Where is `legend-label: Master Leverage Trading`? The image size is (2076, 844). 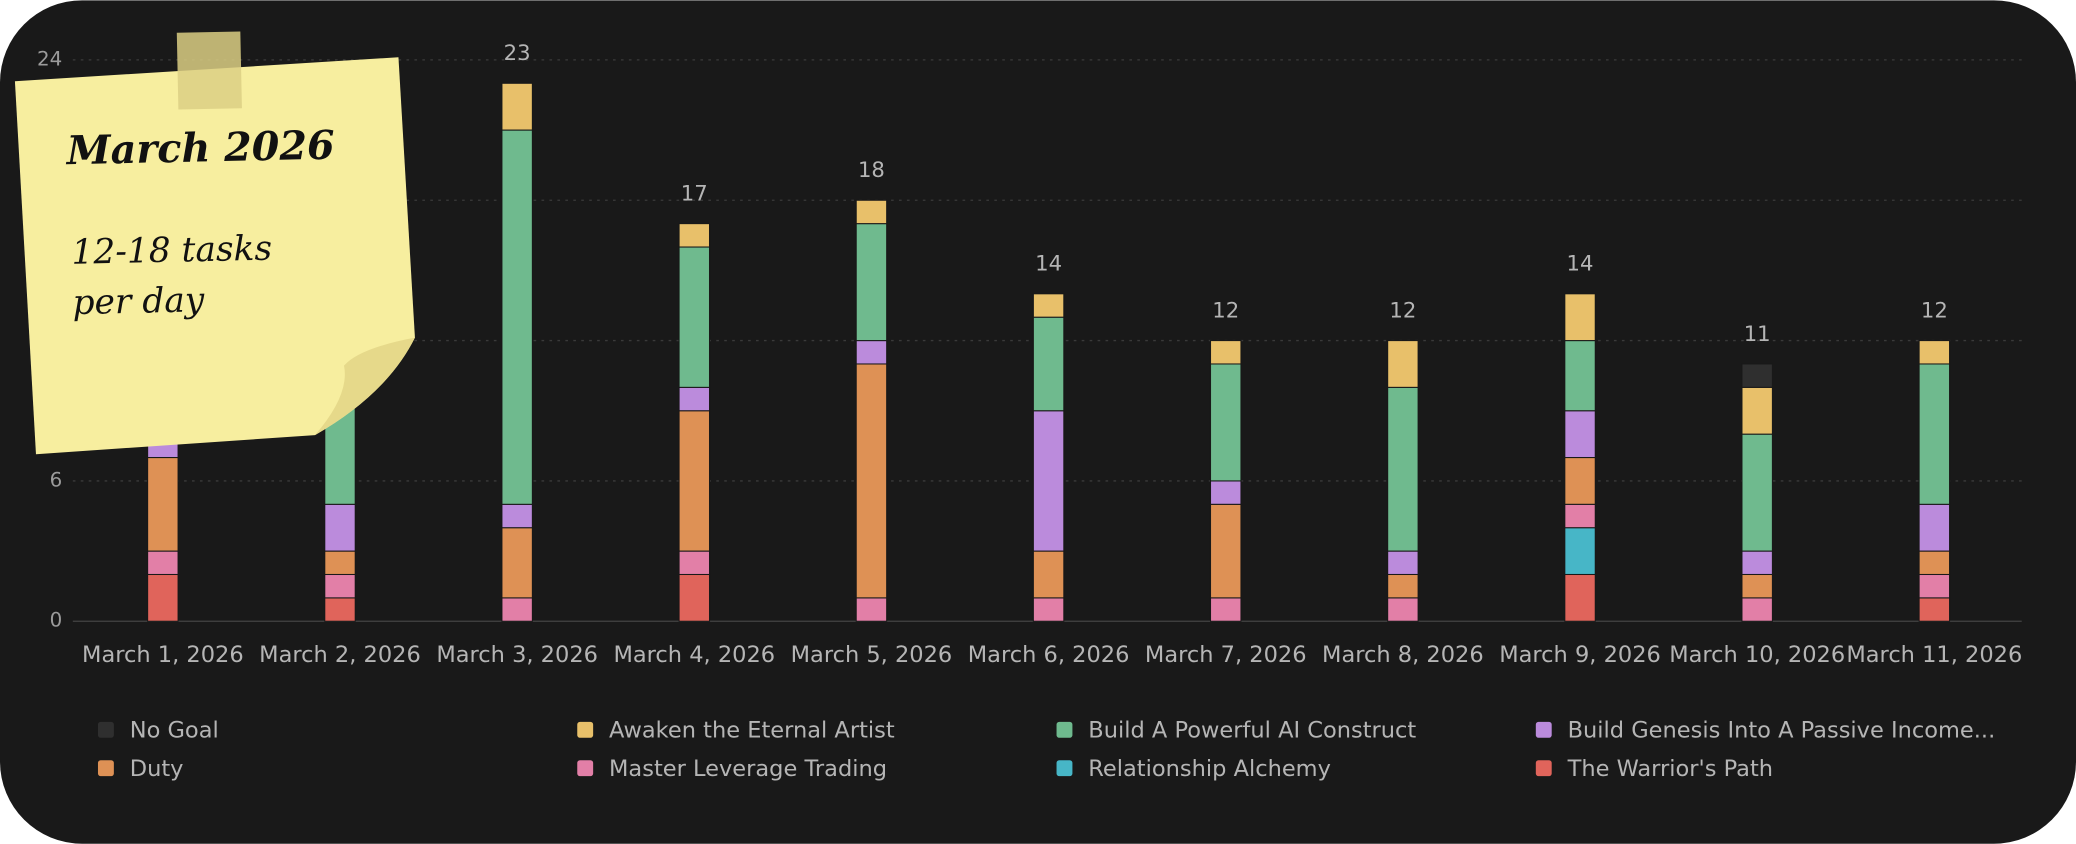 legend-label: Master Leverage Trading is located at coordinates (748, 769).